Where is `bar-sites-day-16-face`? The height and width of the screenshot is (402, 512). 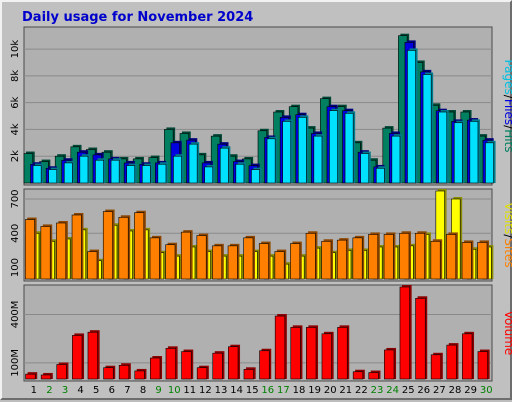
bar-sites-day-16-face is located at coordinates (263, 261).